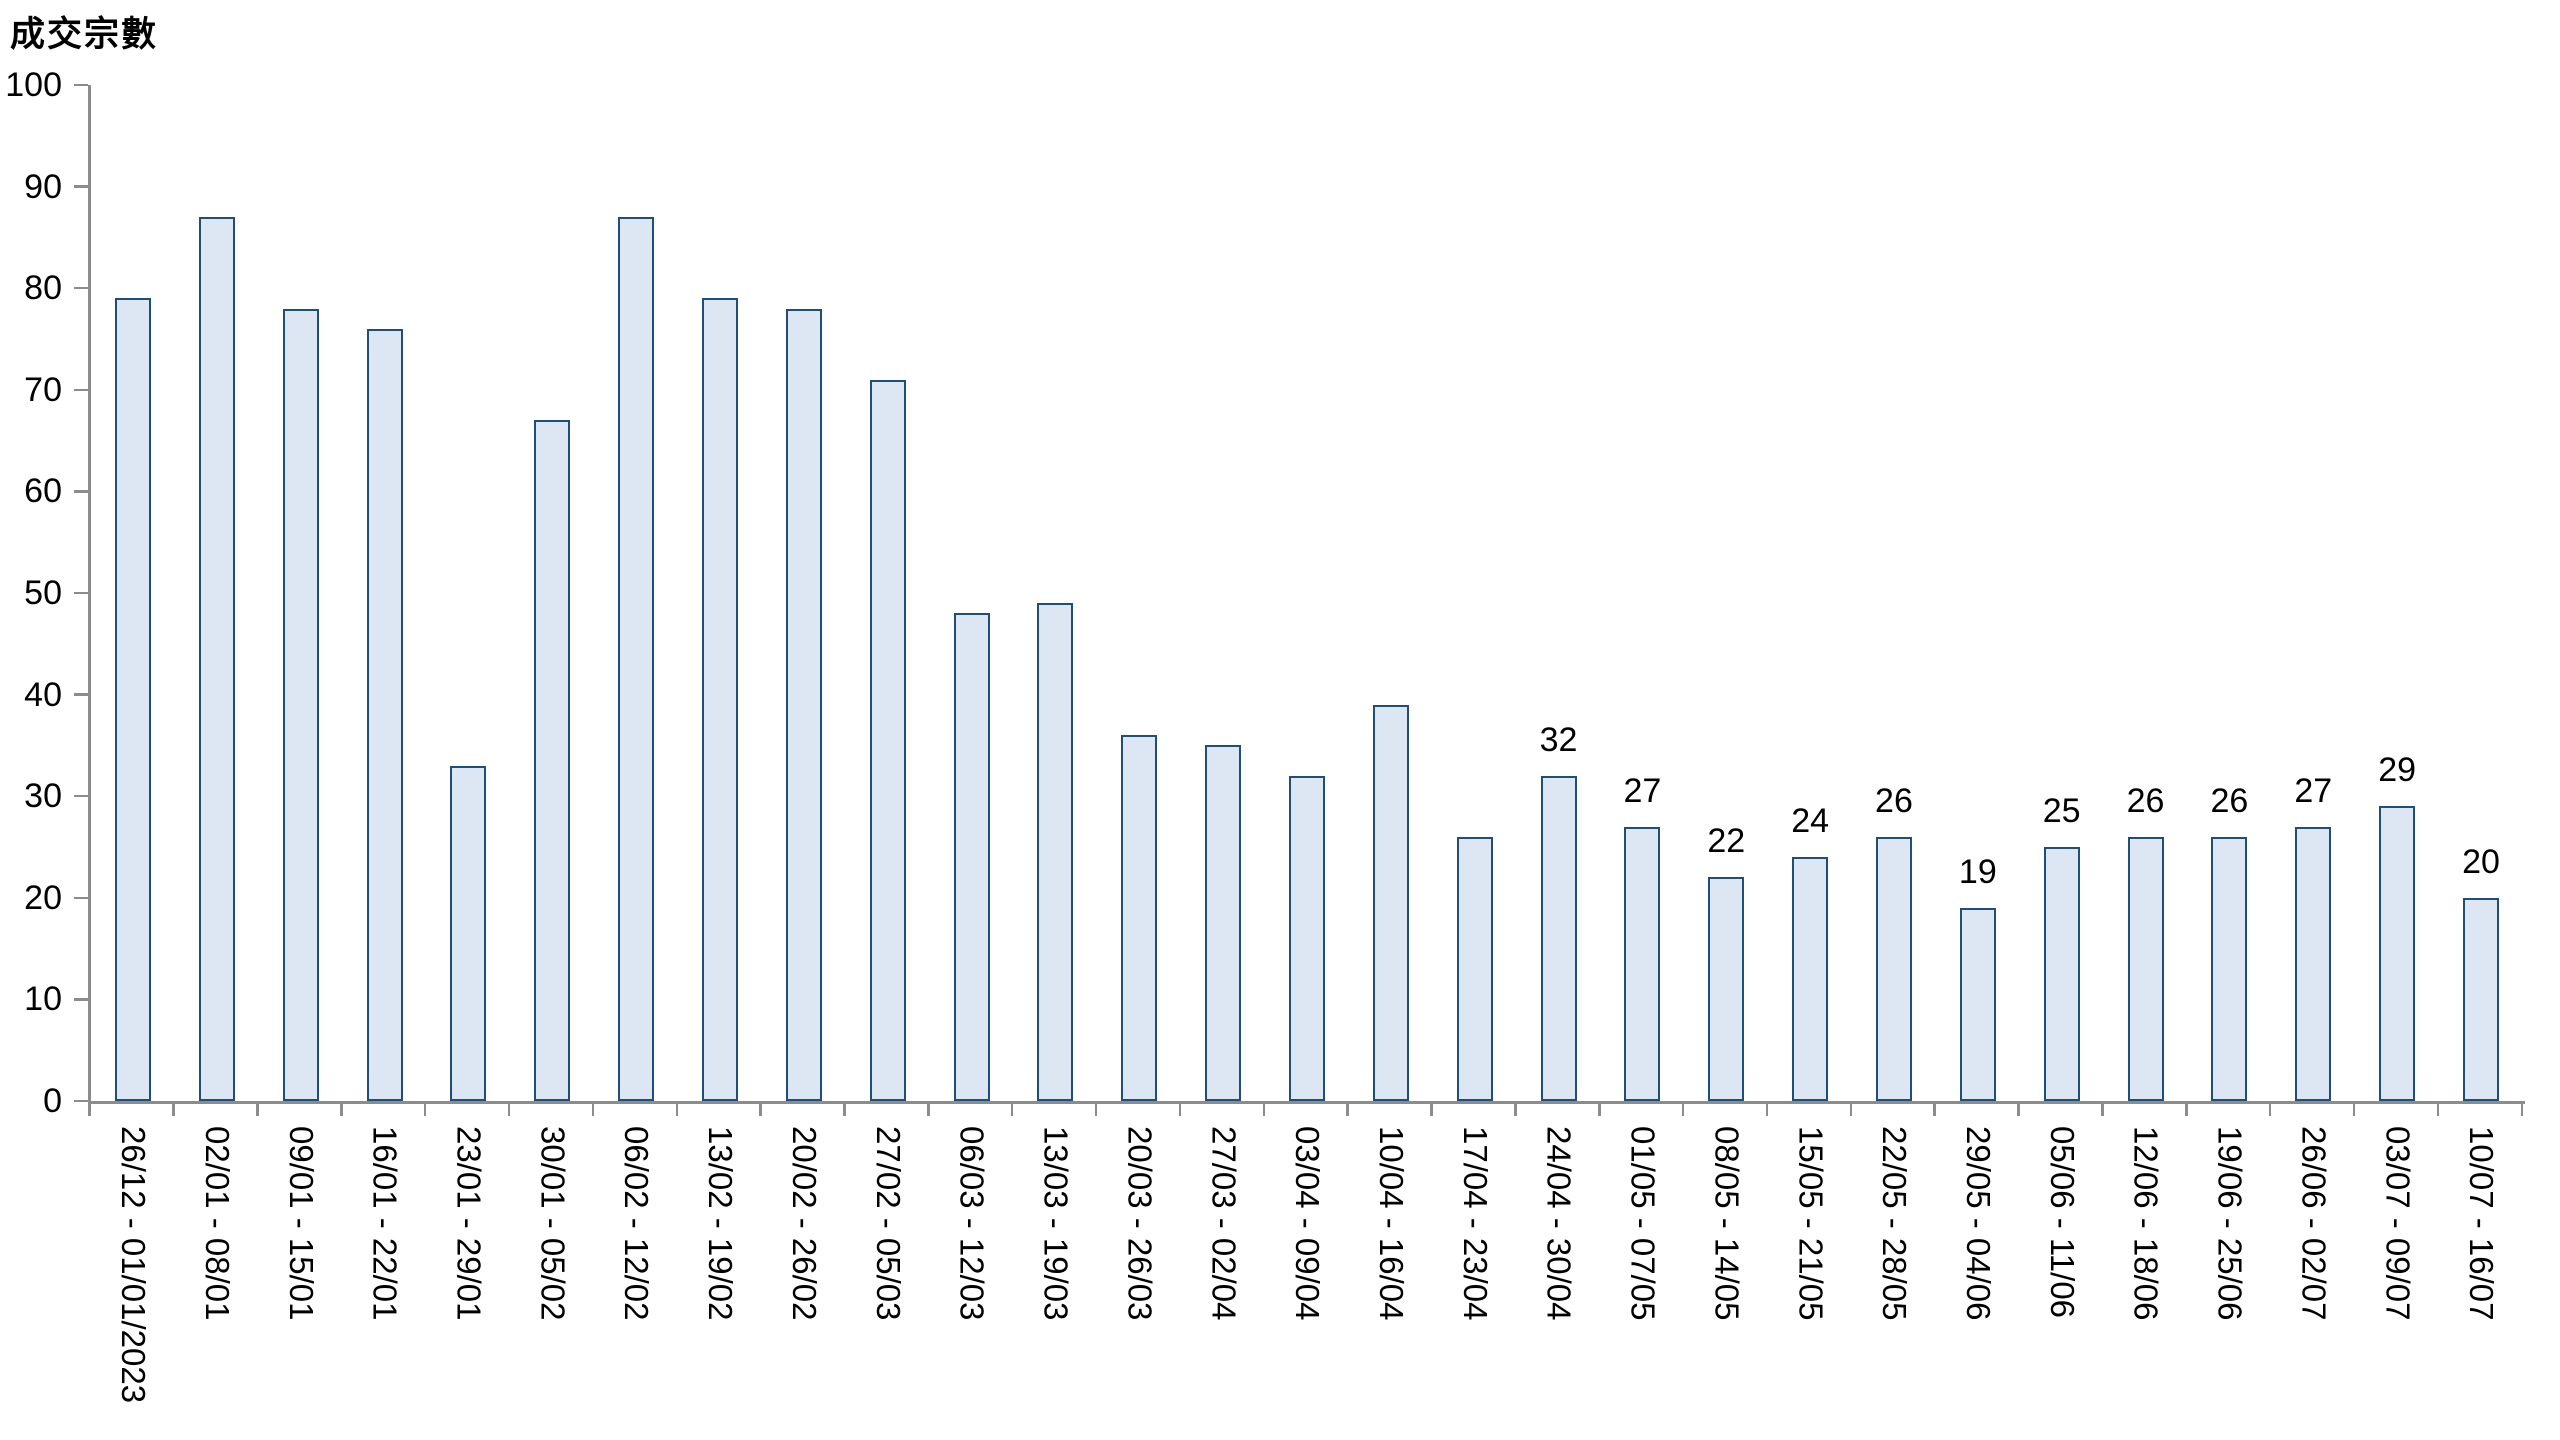  Describe the element at coordinates (972, 1283) in the screenshot. I see `x-axis-label-slot: 06/03 - 12/03` at that location.